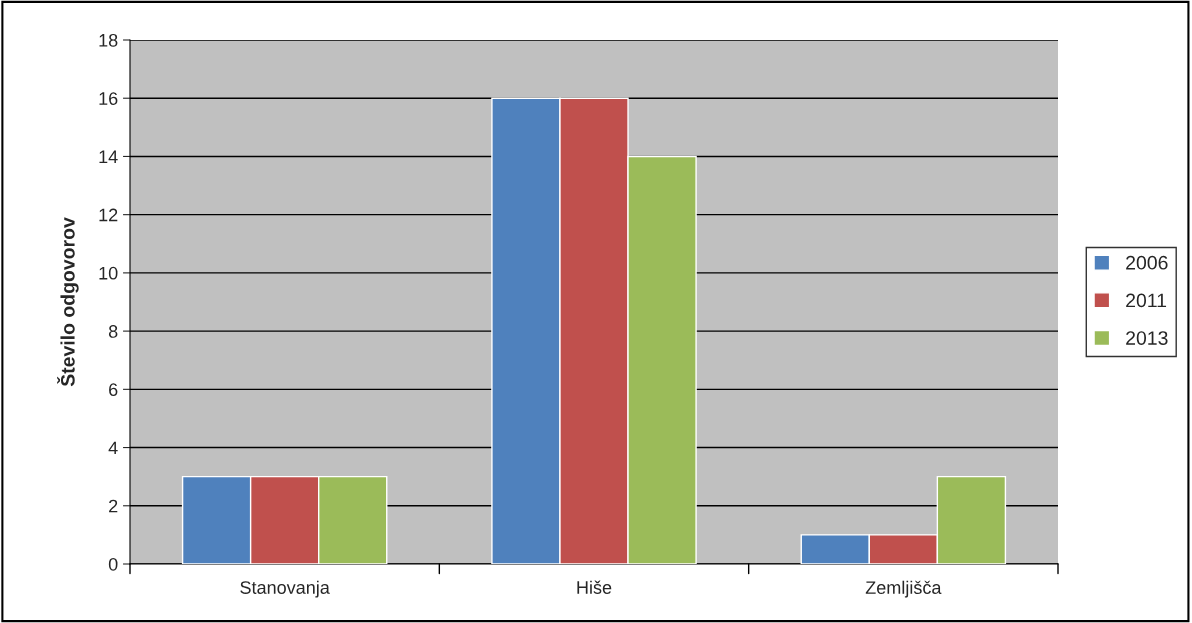  I want to click on legend-label: 2011, so click(1146, 300).